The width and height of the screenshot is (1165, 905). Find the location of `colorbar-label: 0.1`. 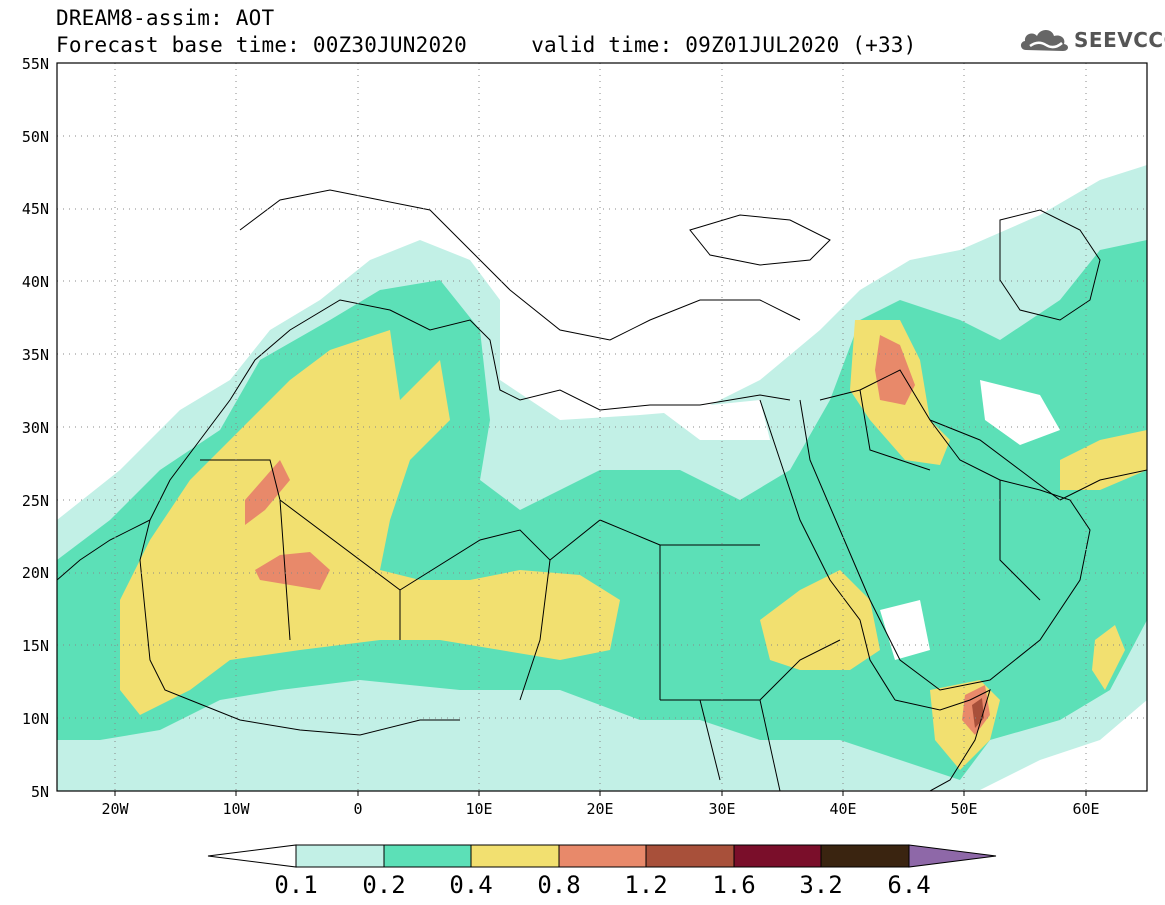

colorbar-label: 0.1 is located at coordinates (295, 885).